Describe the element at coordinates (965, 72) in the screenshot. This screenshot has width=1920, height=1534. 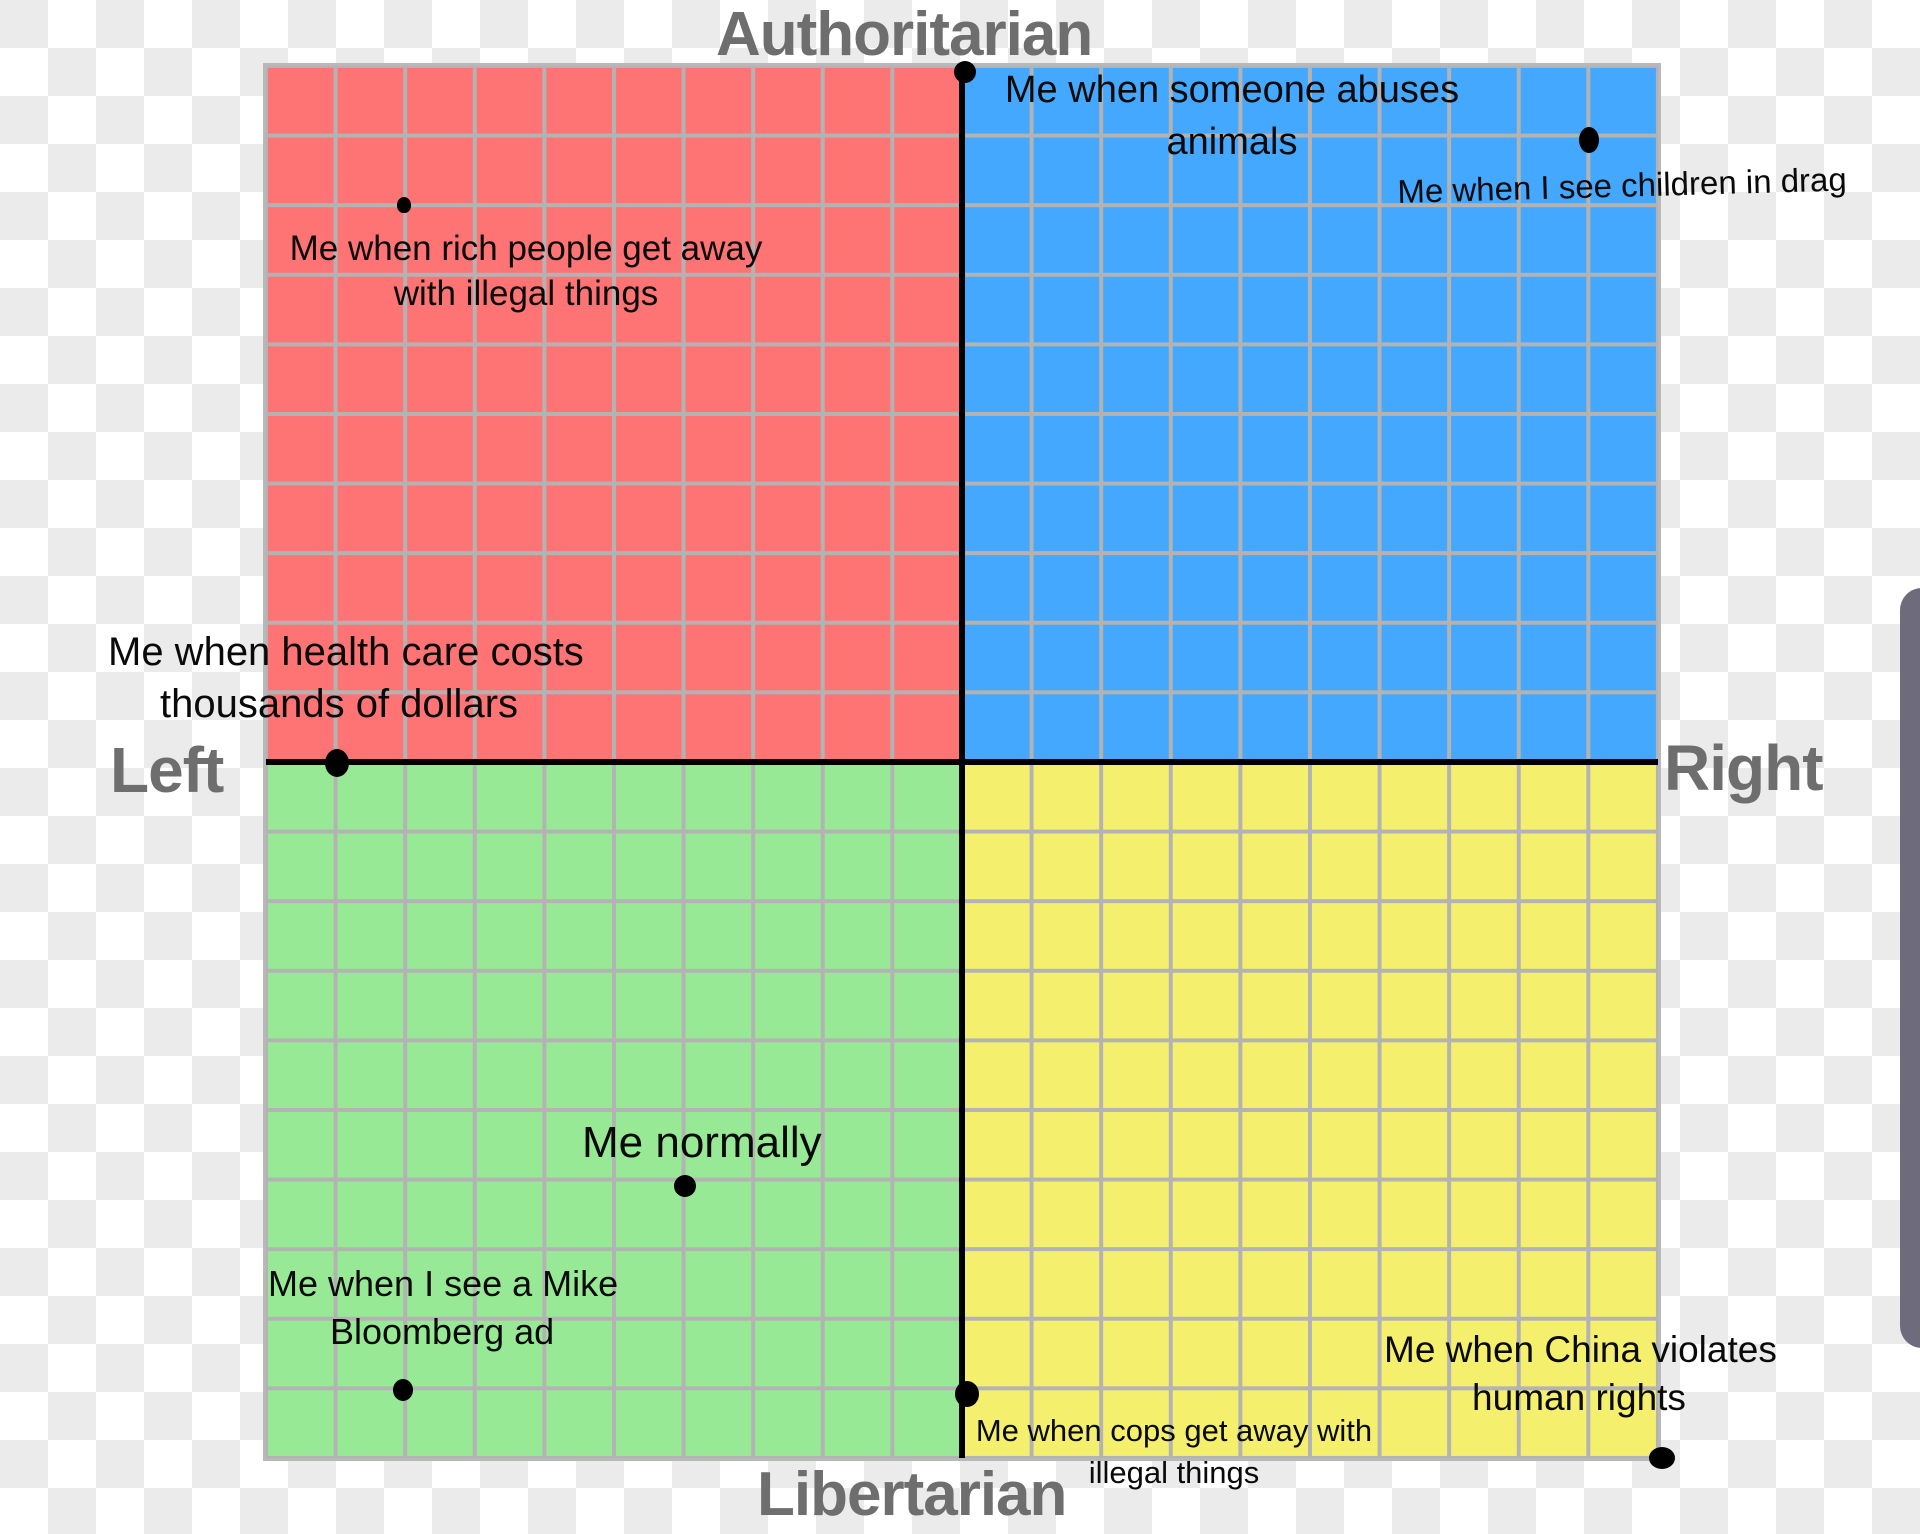
I see `point-animals` at that location.